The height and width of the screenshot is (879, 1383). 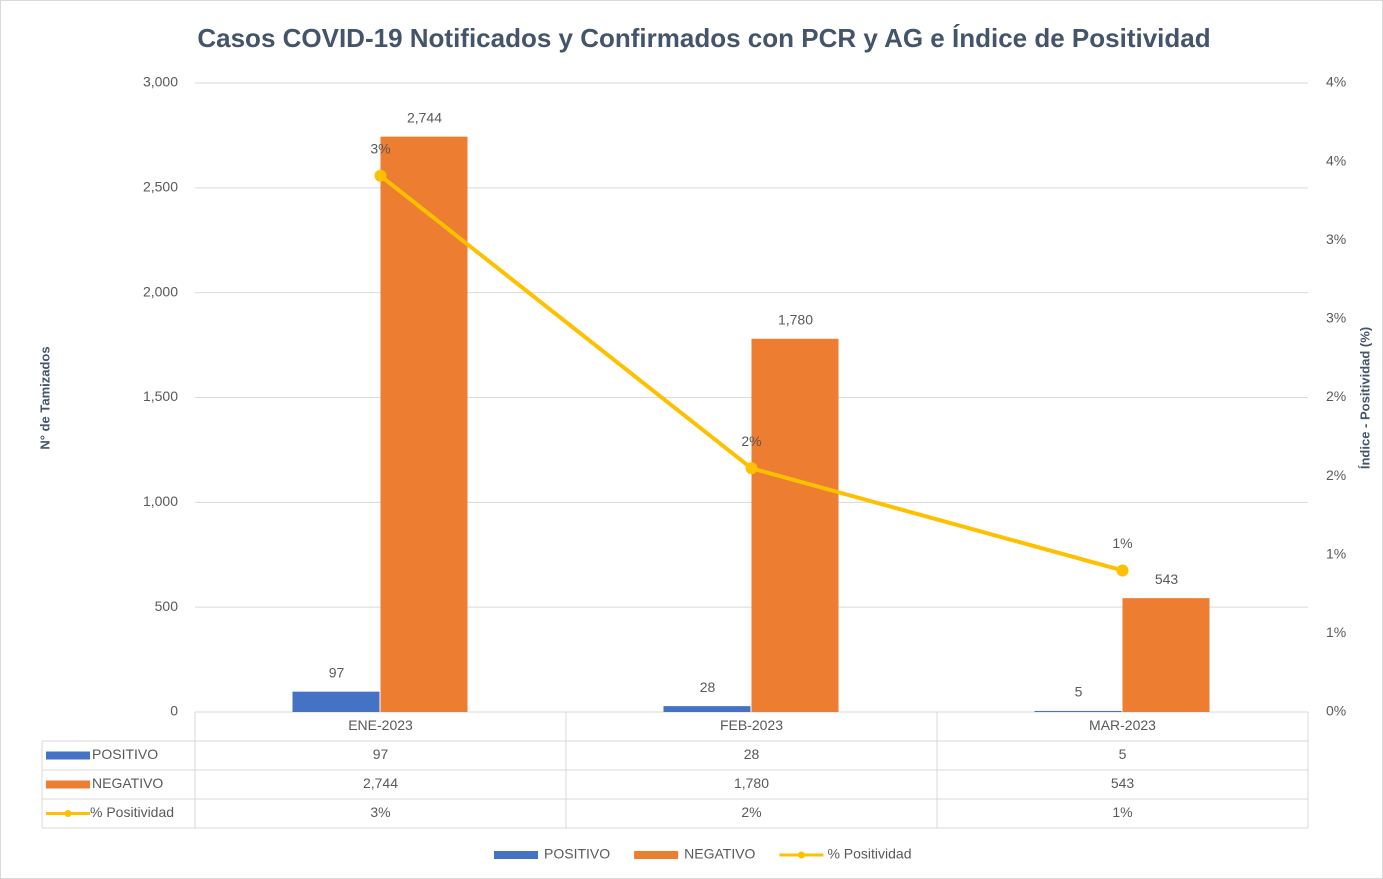 What do you see at coordinates (424, 117) in the screenshot?
I see `bar-value-label: 2,744` at bounding box center [424, 117].